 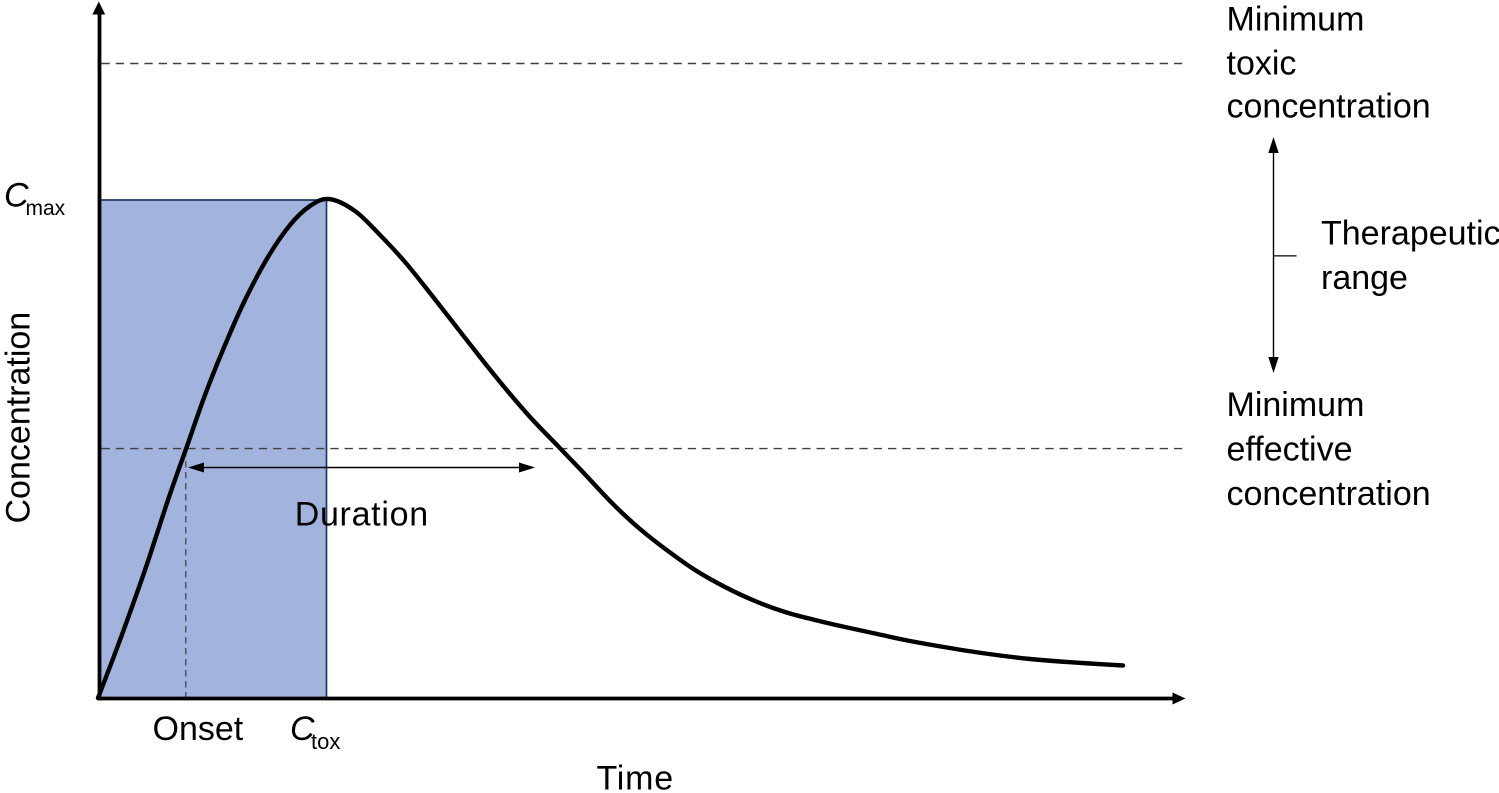 I want to click on svg-text: effective, so click(x=1290, y=449).